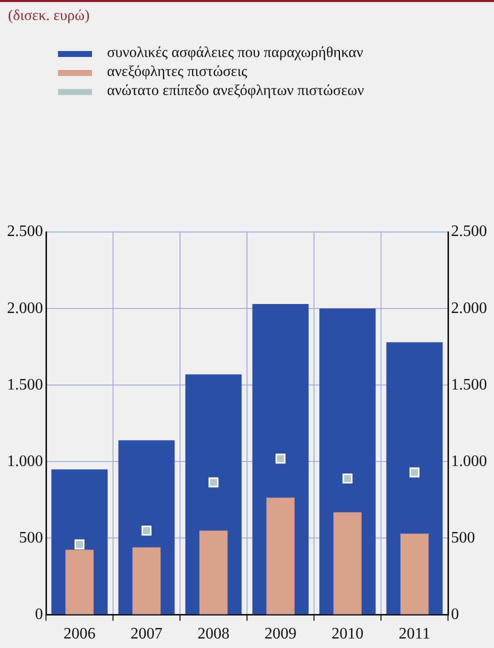 This screenshot has height=648, width=494. I want to click on x-tick-label: 2008, so click(214, 634).